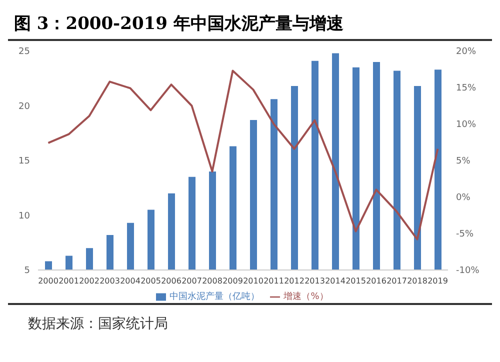  Describe the element at coordinates (192, 281) in the screenshot. I see `x-tick-label: 2007` at that location.